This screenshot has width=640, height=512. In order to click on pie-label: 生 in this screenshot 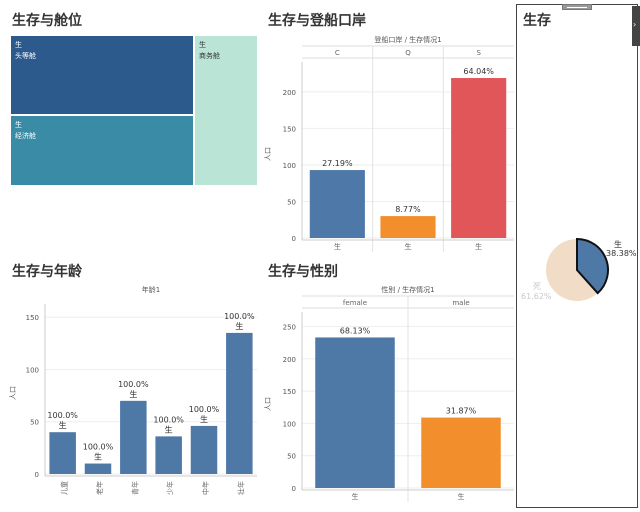, I will do `click(618, 244)`.